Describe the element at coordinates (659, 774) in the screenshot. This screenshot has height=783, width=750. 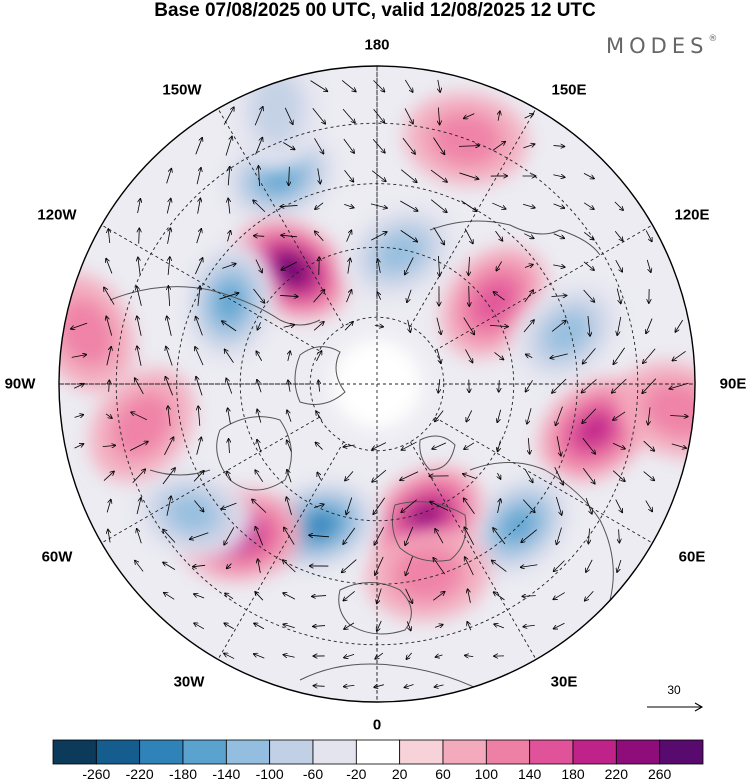
I see `colorbar-tick-label: 260` at that location.